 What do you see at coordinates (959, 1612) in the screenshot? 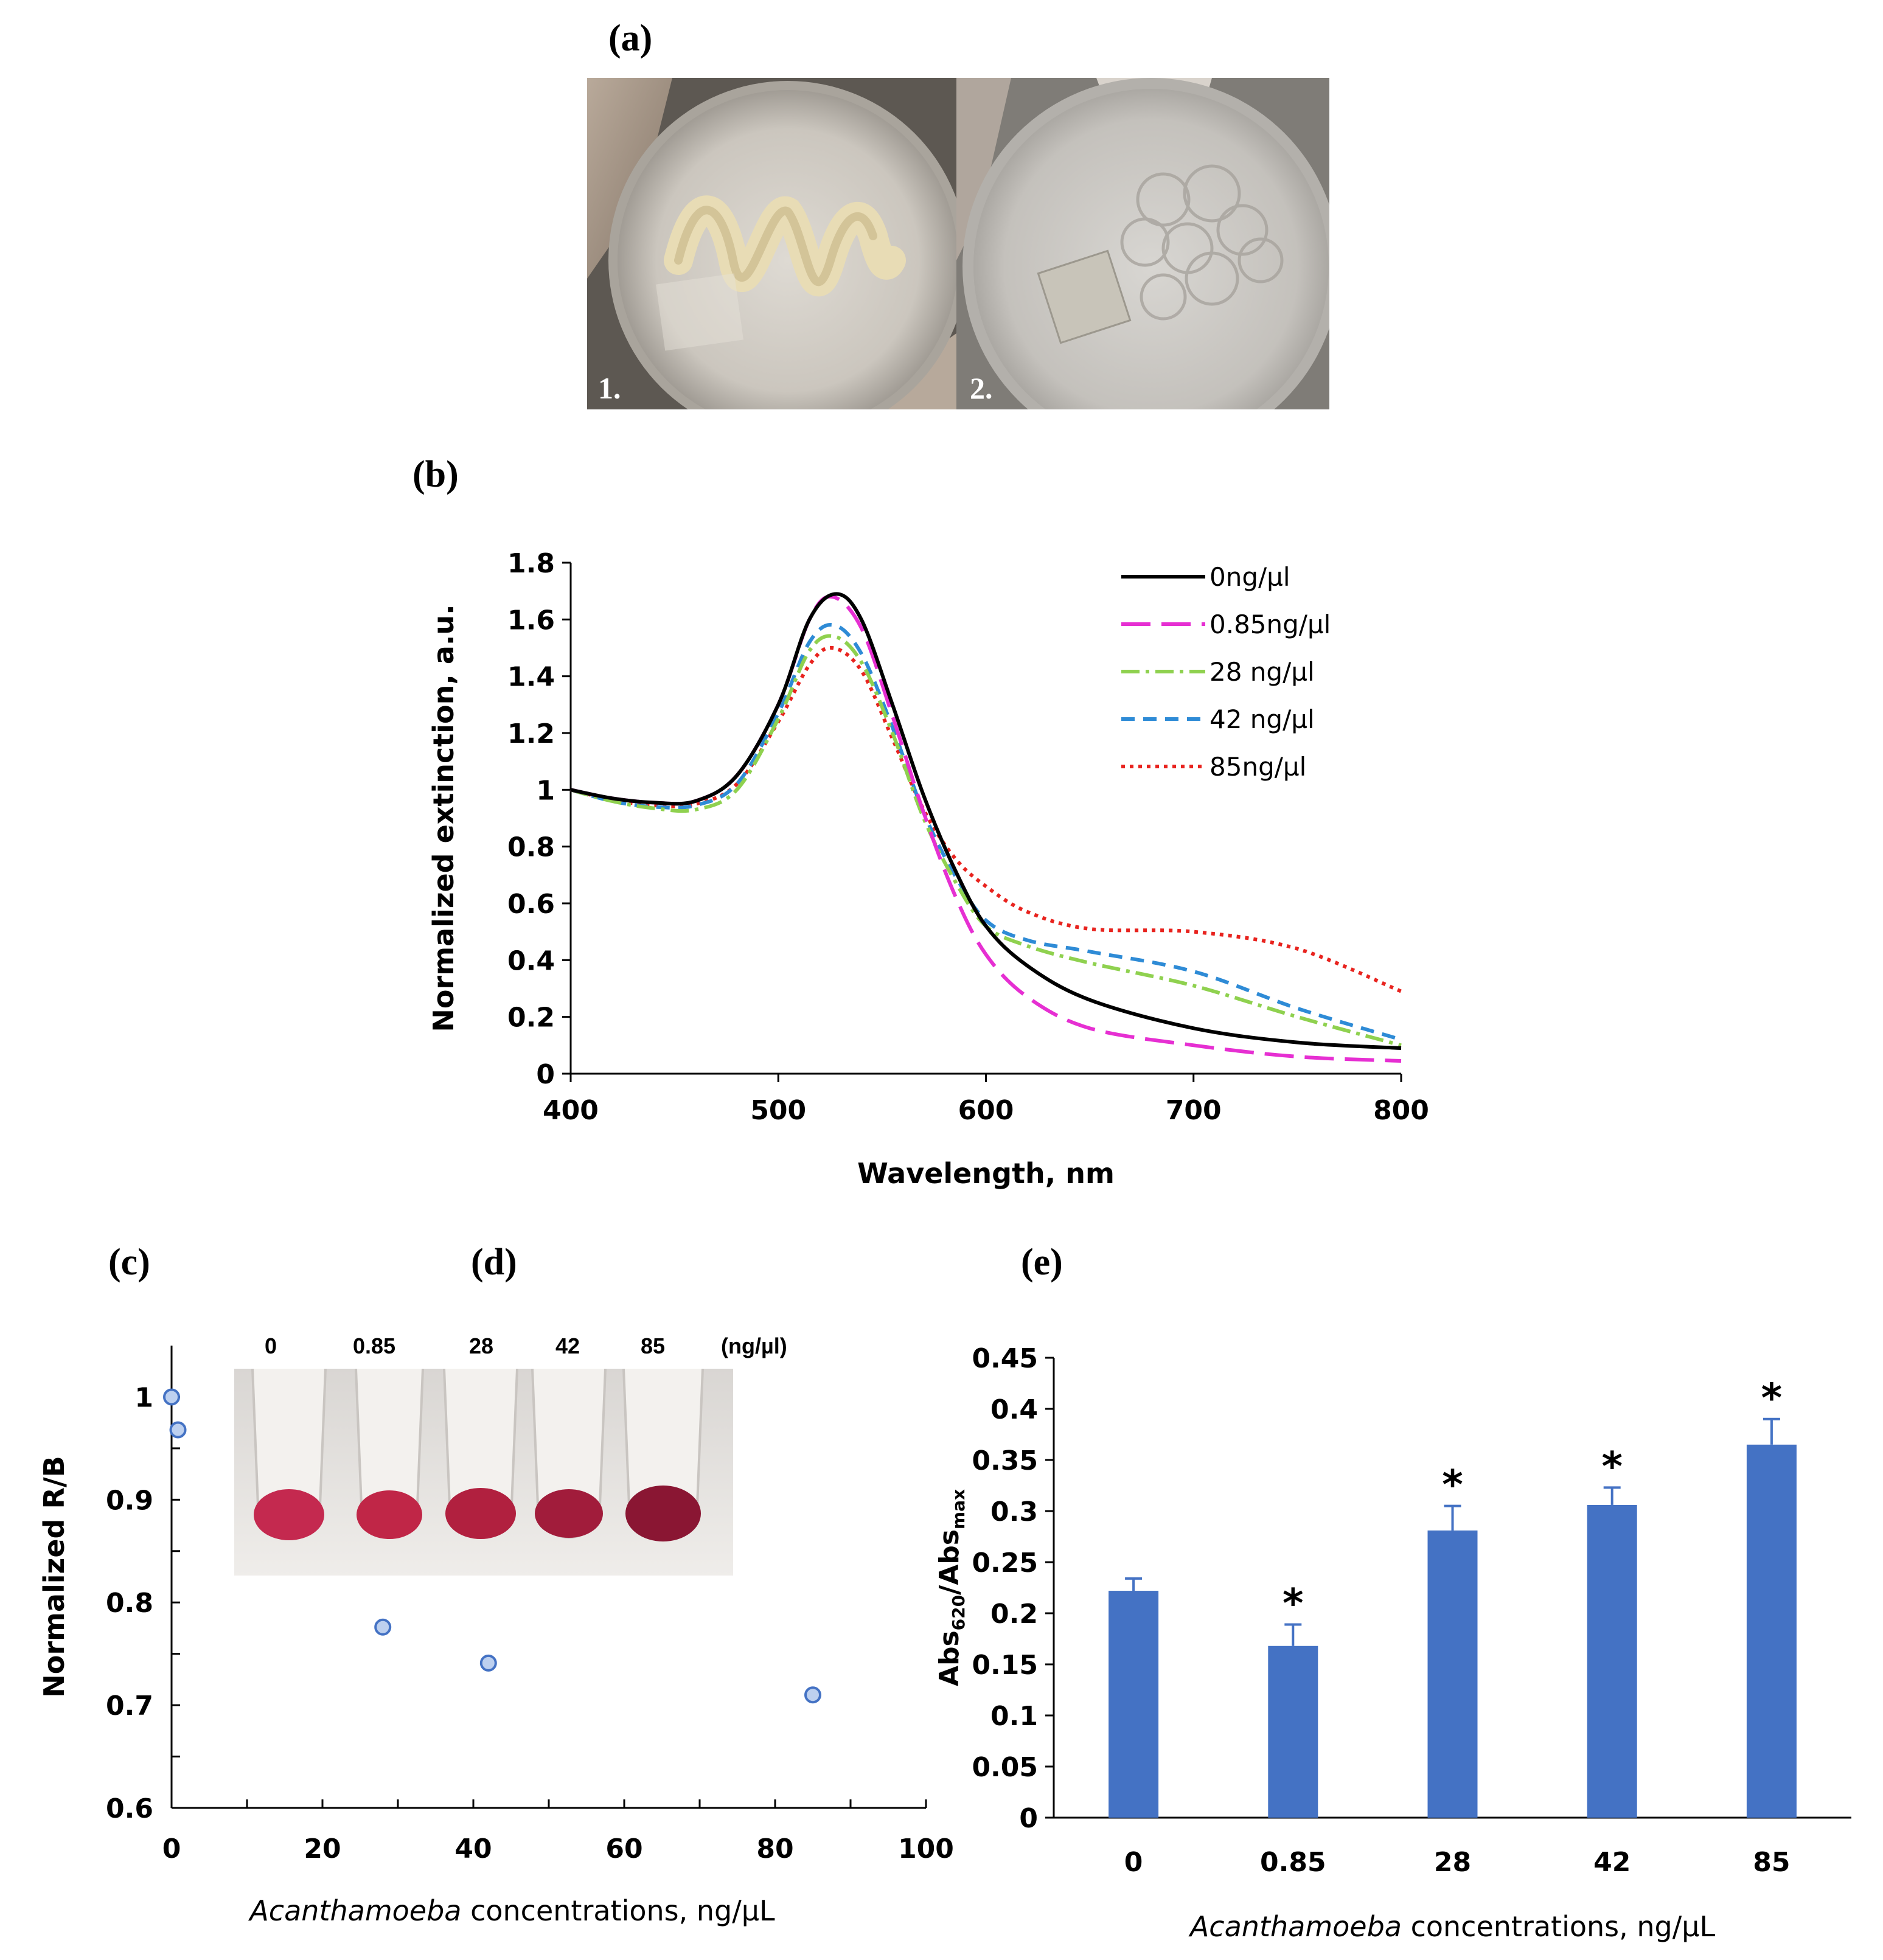
I see `y-axis-title-sub1: 620` at bounding box center [959, 1612].